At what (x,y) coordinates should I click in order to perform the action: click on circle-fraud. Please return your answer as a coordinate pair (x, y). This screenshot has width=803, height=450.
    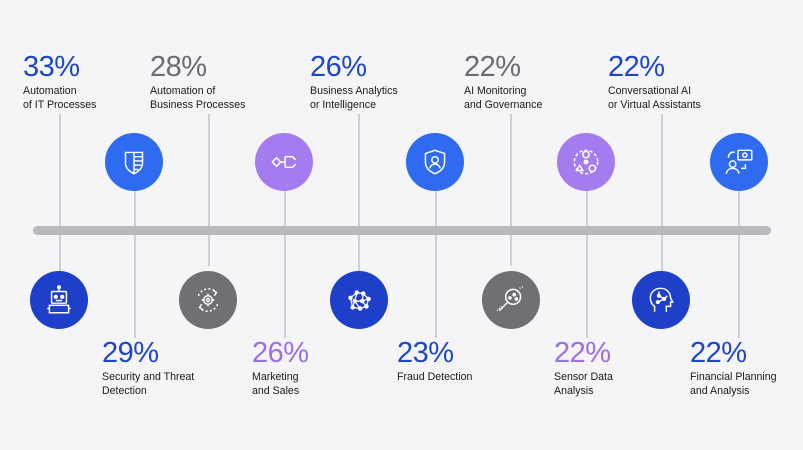
    Looking at the image, I should click on (435, 162).